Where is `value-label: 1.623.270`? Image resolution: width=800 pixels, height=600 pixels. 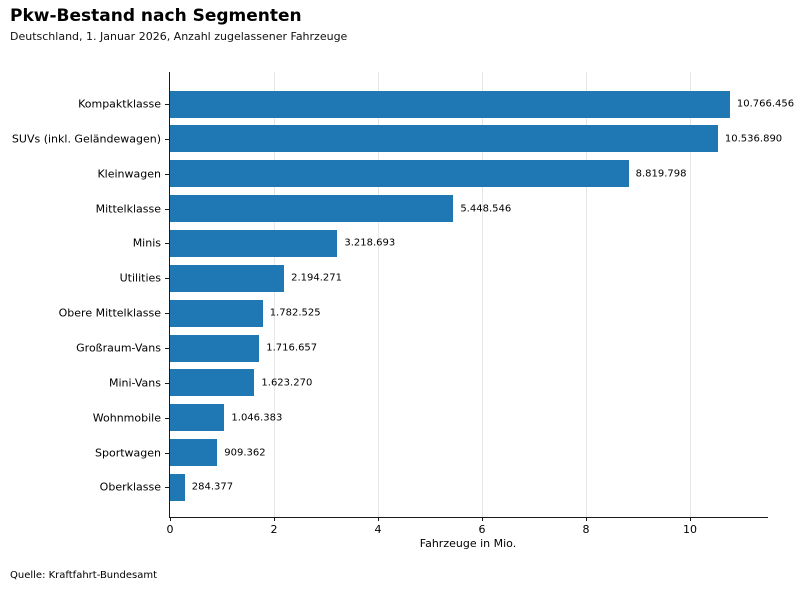
value-label: 1.623.270 is located at coordinates (287, 383).